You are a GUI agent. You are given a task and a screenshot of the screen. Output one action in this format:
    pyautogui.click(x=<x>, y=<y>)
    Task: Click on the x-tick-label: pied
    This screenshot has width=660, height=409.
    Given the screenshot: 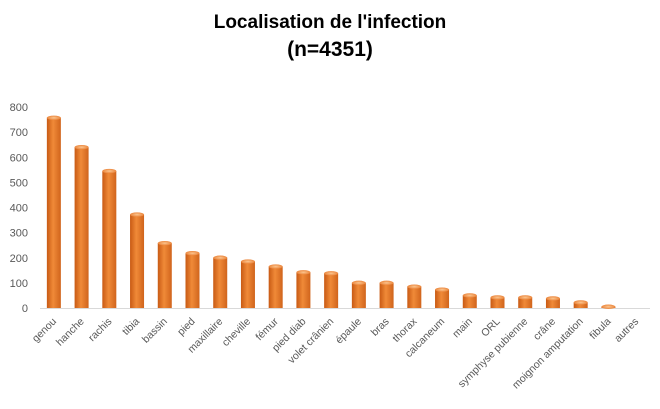 What is the action you would take?
    pyautogui.click(x=186, y=327)
    